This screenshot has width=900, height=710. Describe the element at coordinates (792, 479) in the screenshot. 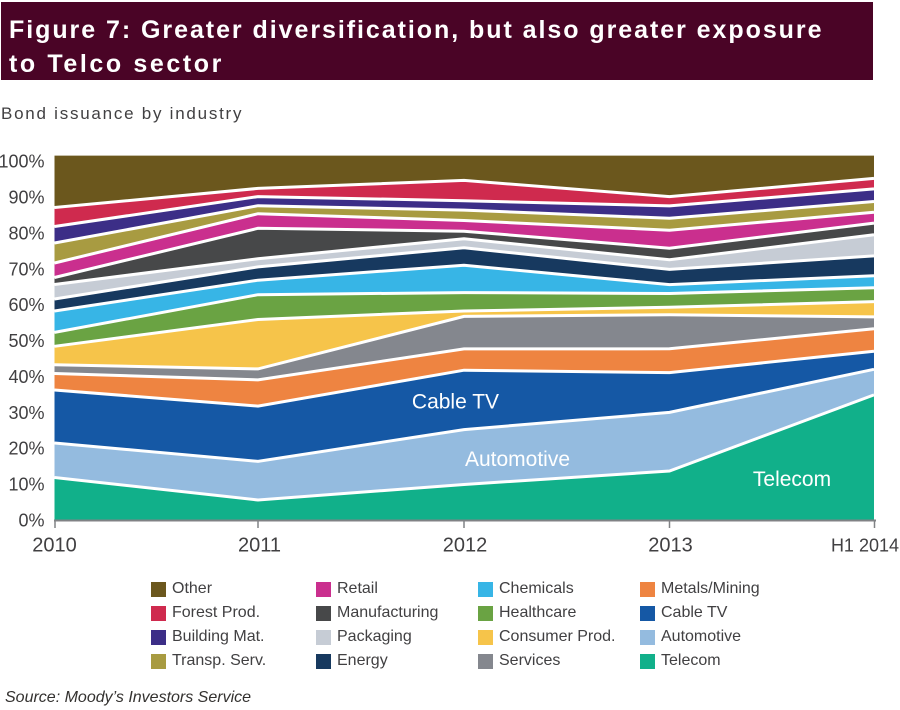

I see `svg-text: Telecom` at that location.